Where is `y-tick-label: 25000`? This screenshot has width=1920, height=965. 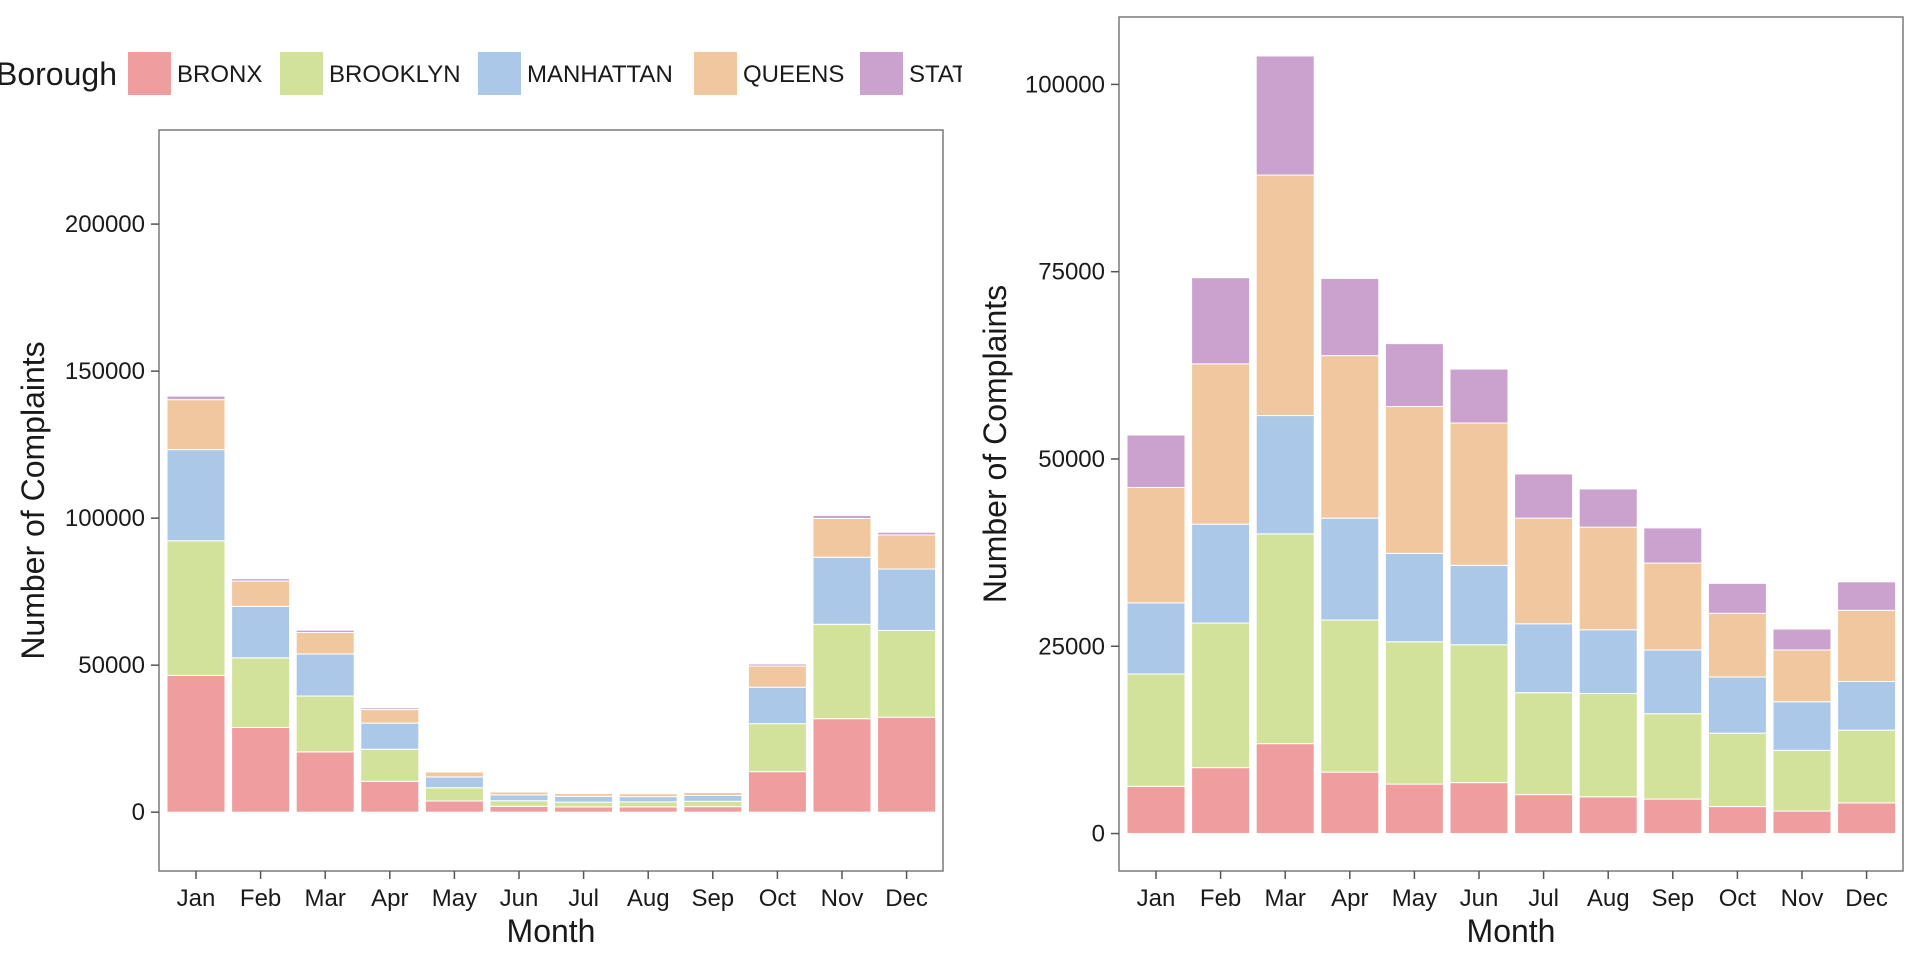
y-tick-label: 25000 is located at coordinates (1071, 646).